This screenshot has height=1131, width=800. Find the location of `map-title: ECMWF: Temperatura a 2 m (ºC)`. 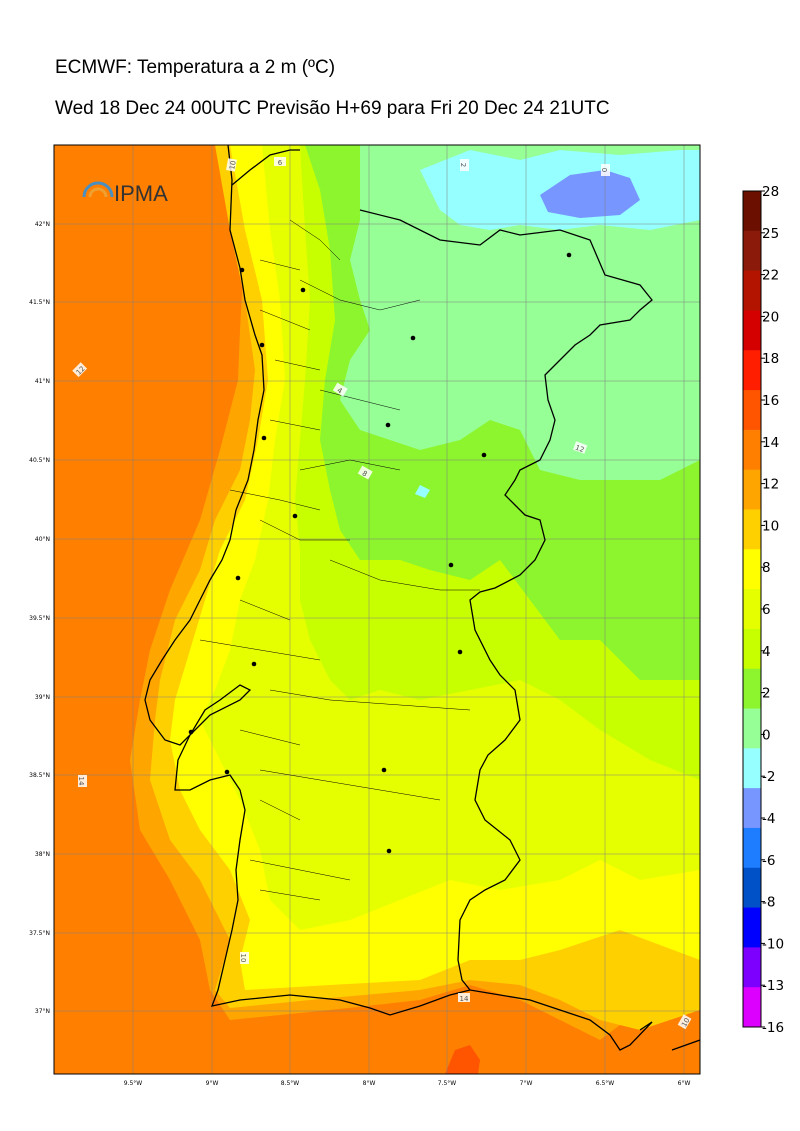

map-title: ECMWF: Temperatura a 2 m (ºC) is located at coordinates (195, 67).